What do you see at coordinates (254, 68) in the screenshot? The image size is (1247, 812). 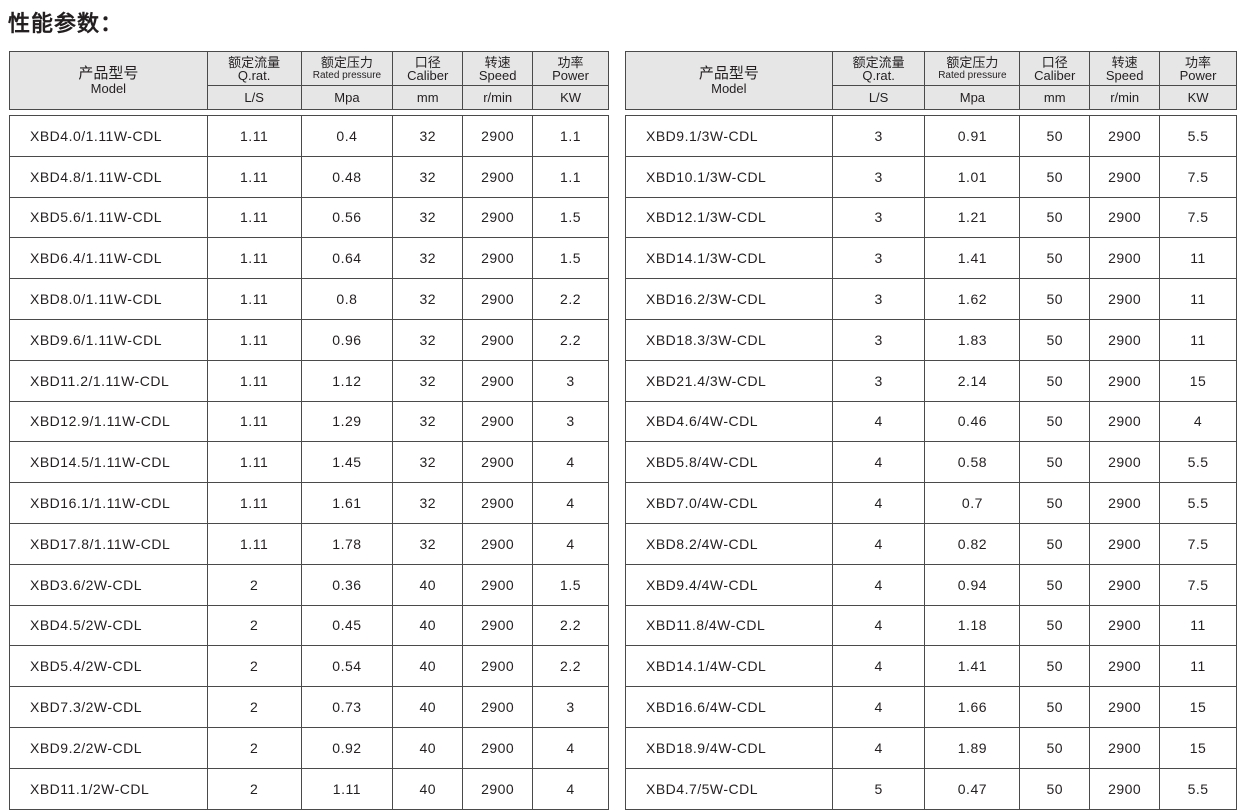 I see `column-header: 额定流量 Q.rat.` at bounding box center [254, 68].